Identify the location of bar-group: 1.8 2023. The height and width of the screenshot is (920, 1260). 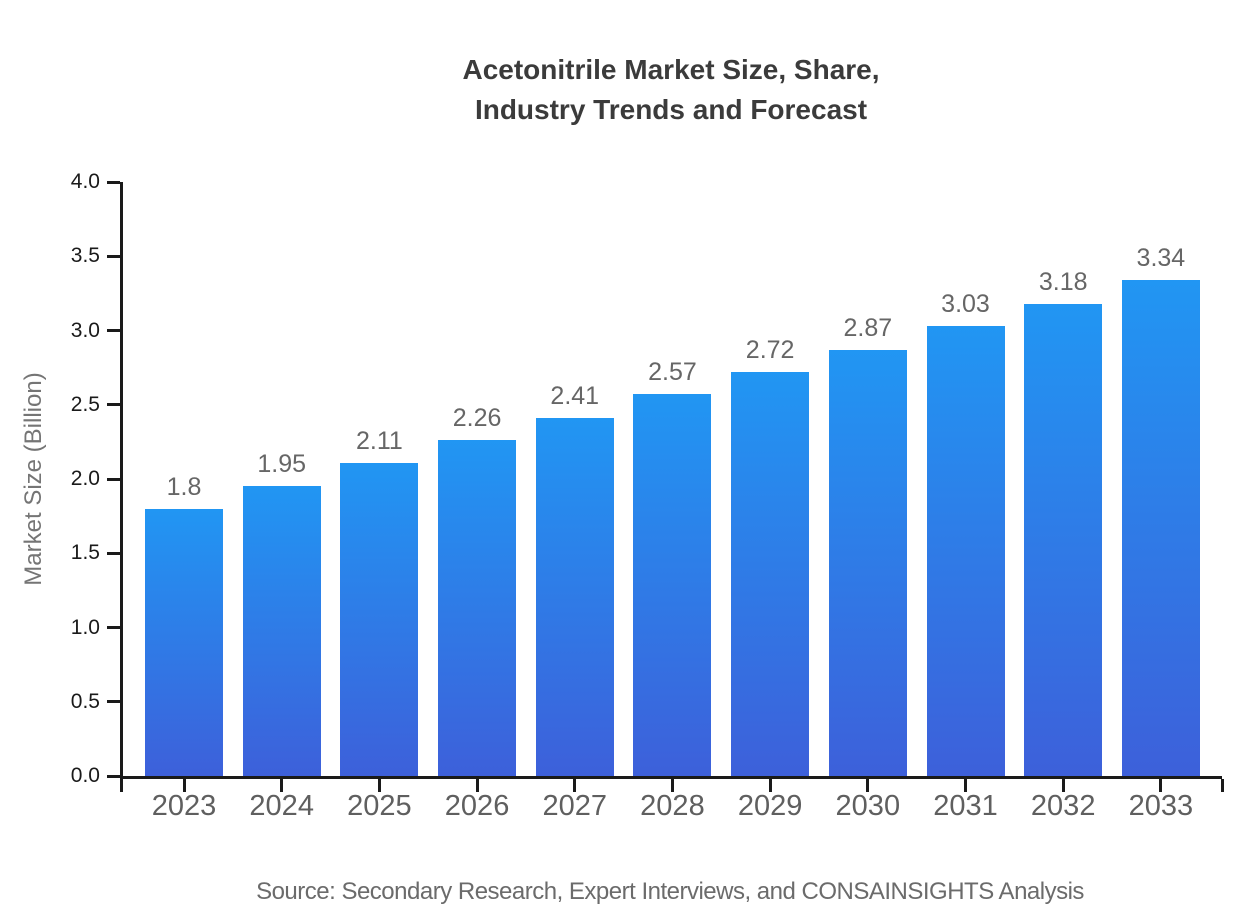
(184, 502).